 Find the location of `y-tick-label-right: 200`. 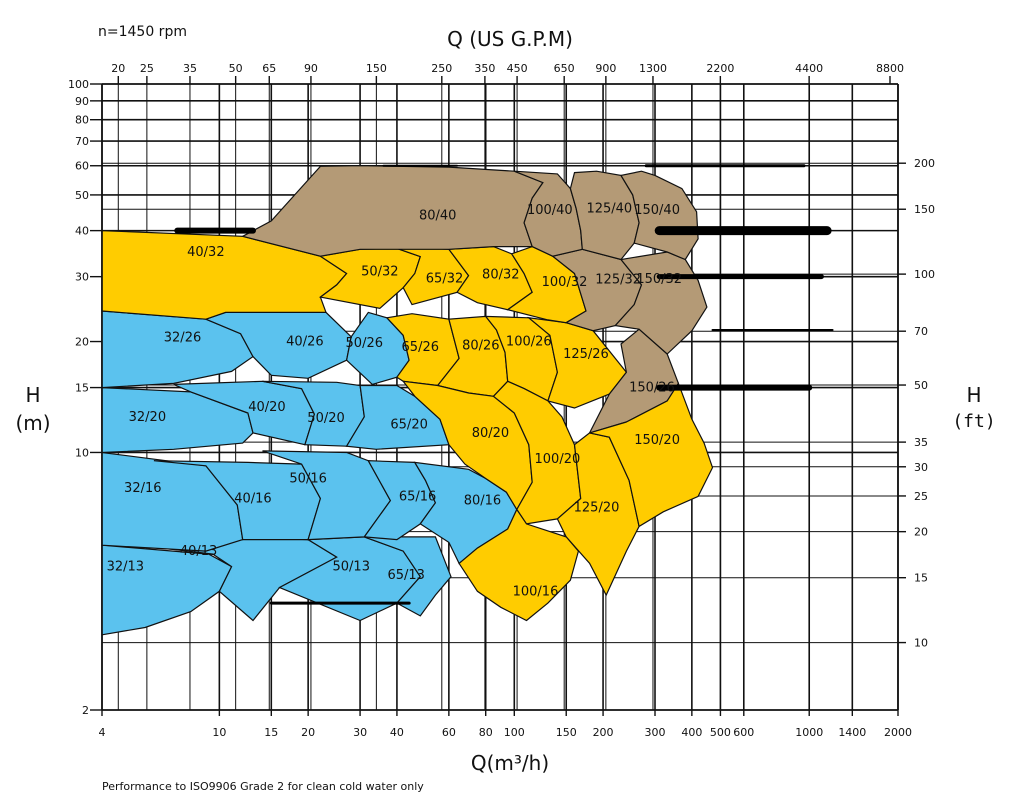

y-tick-label-right: 200 is located at coordinates (924, 163).